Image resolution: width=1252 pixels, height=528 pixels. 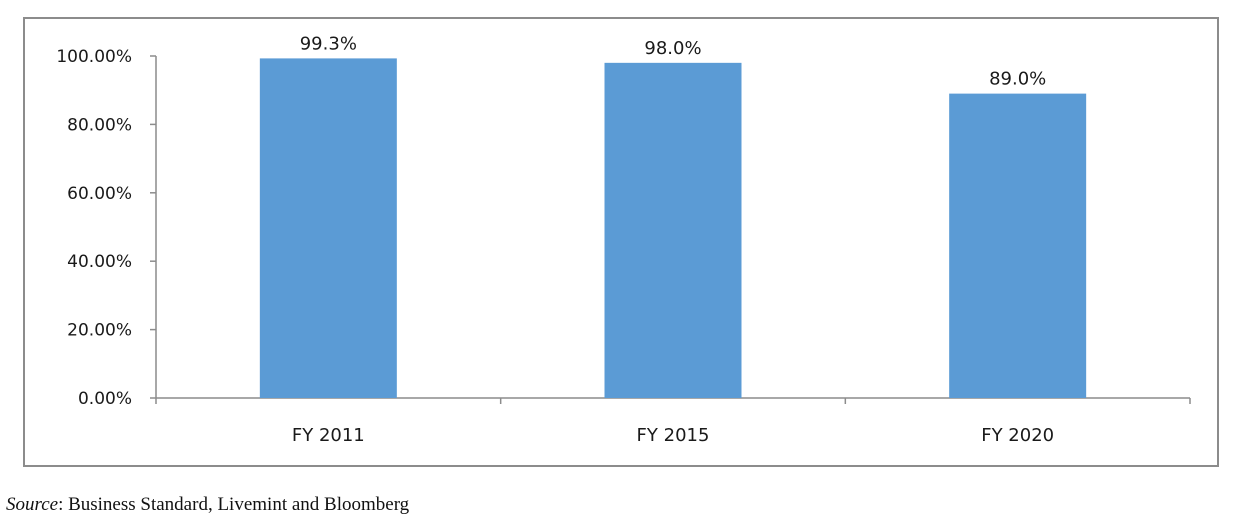 What do you see at coordinates (673, 435) in the screenshot?
I see `x-category-label: FY 2015` at bounding box center [673, 435].